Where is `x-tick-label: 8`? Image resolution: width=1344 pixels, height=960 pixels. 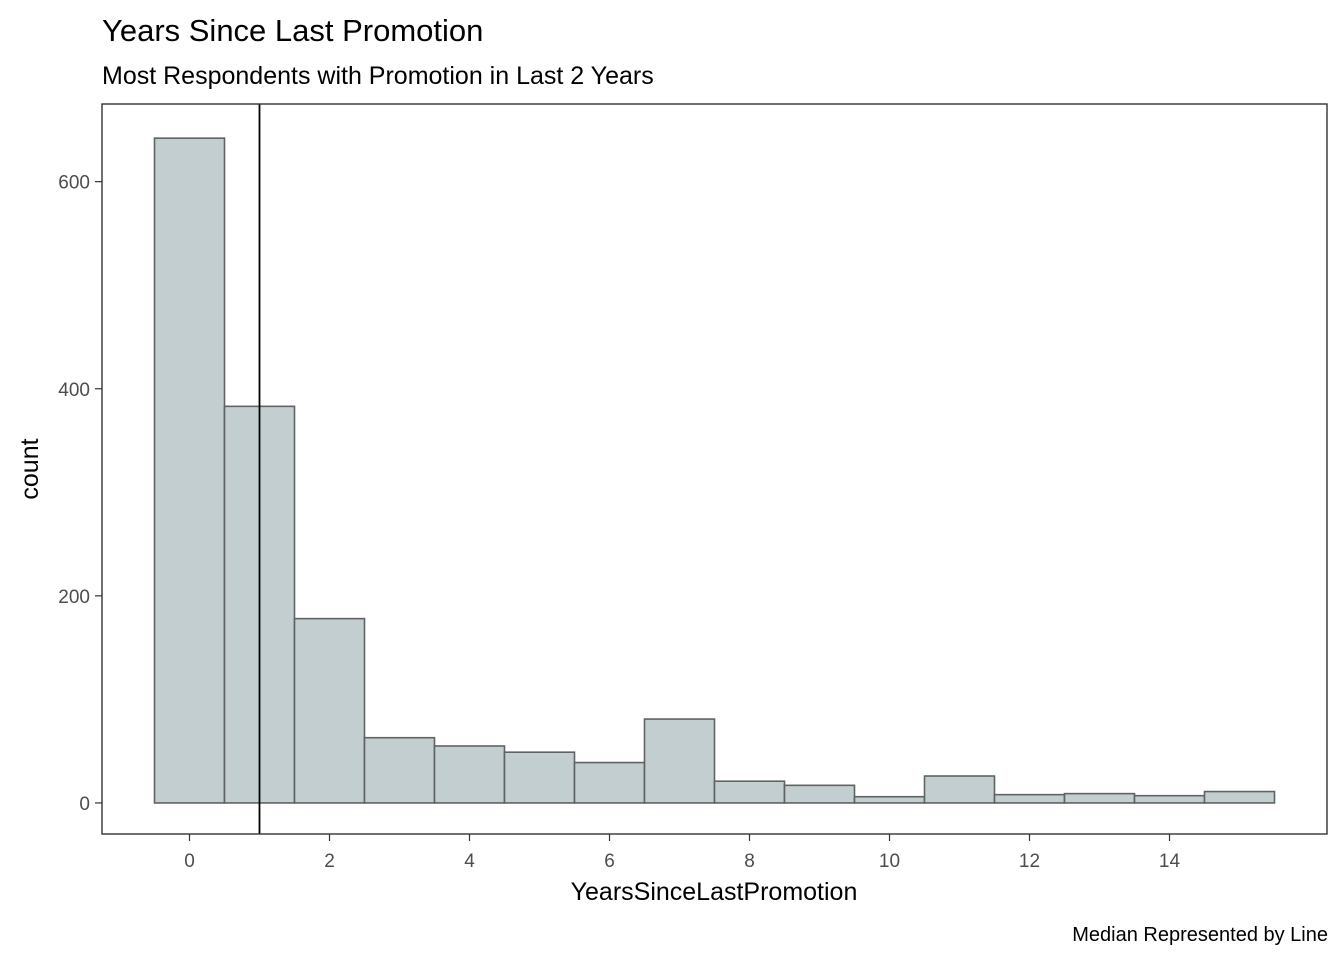
x-tick-label: 8 is located at coordinates (749, 861).